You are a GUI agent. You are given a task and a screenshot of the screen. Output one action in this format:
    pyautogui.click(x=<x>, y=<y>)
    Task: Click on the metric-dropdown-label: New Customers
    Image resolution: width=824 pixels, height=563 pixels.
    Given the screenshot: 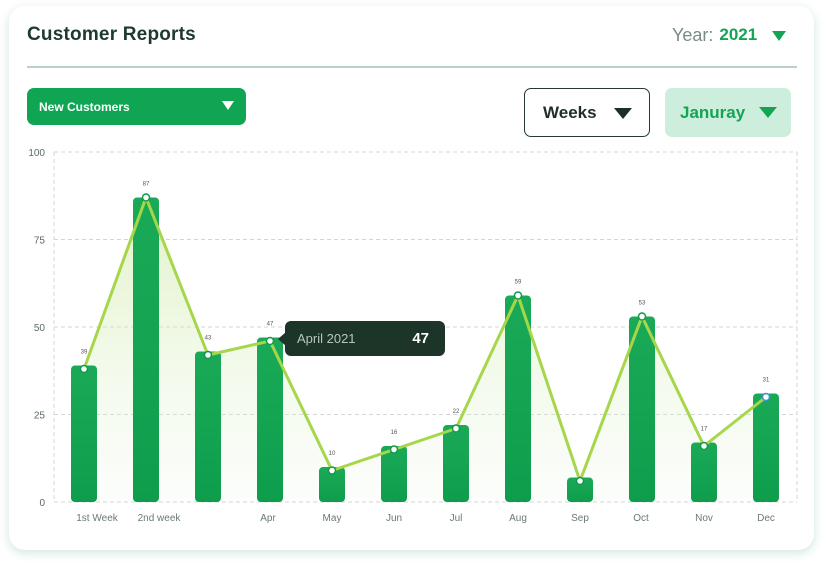 What is the action you would take?
    pyautogui.click(x=84, y=106)
    